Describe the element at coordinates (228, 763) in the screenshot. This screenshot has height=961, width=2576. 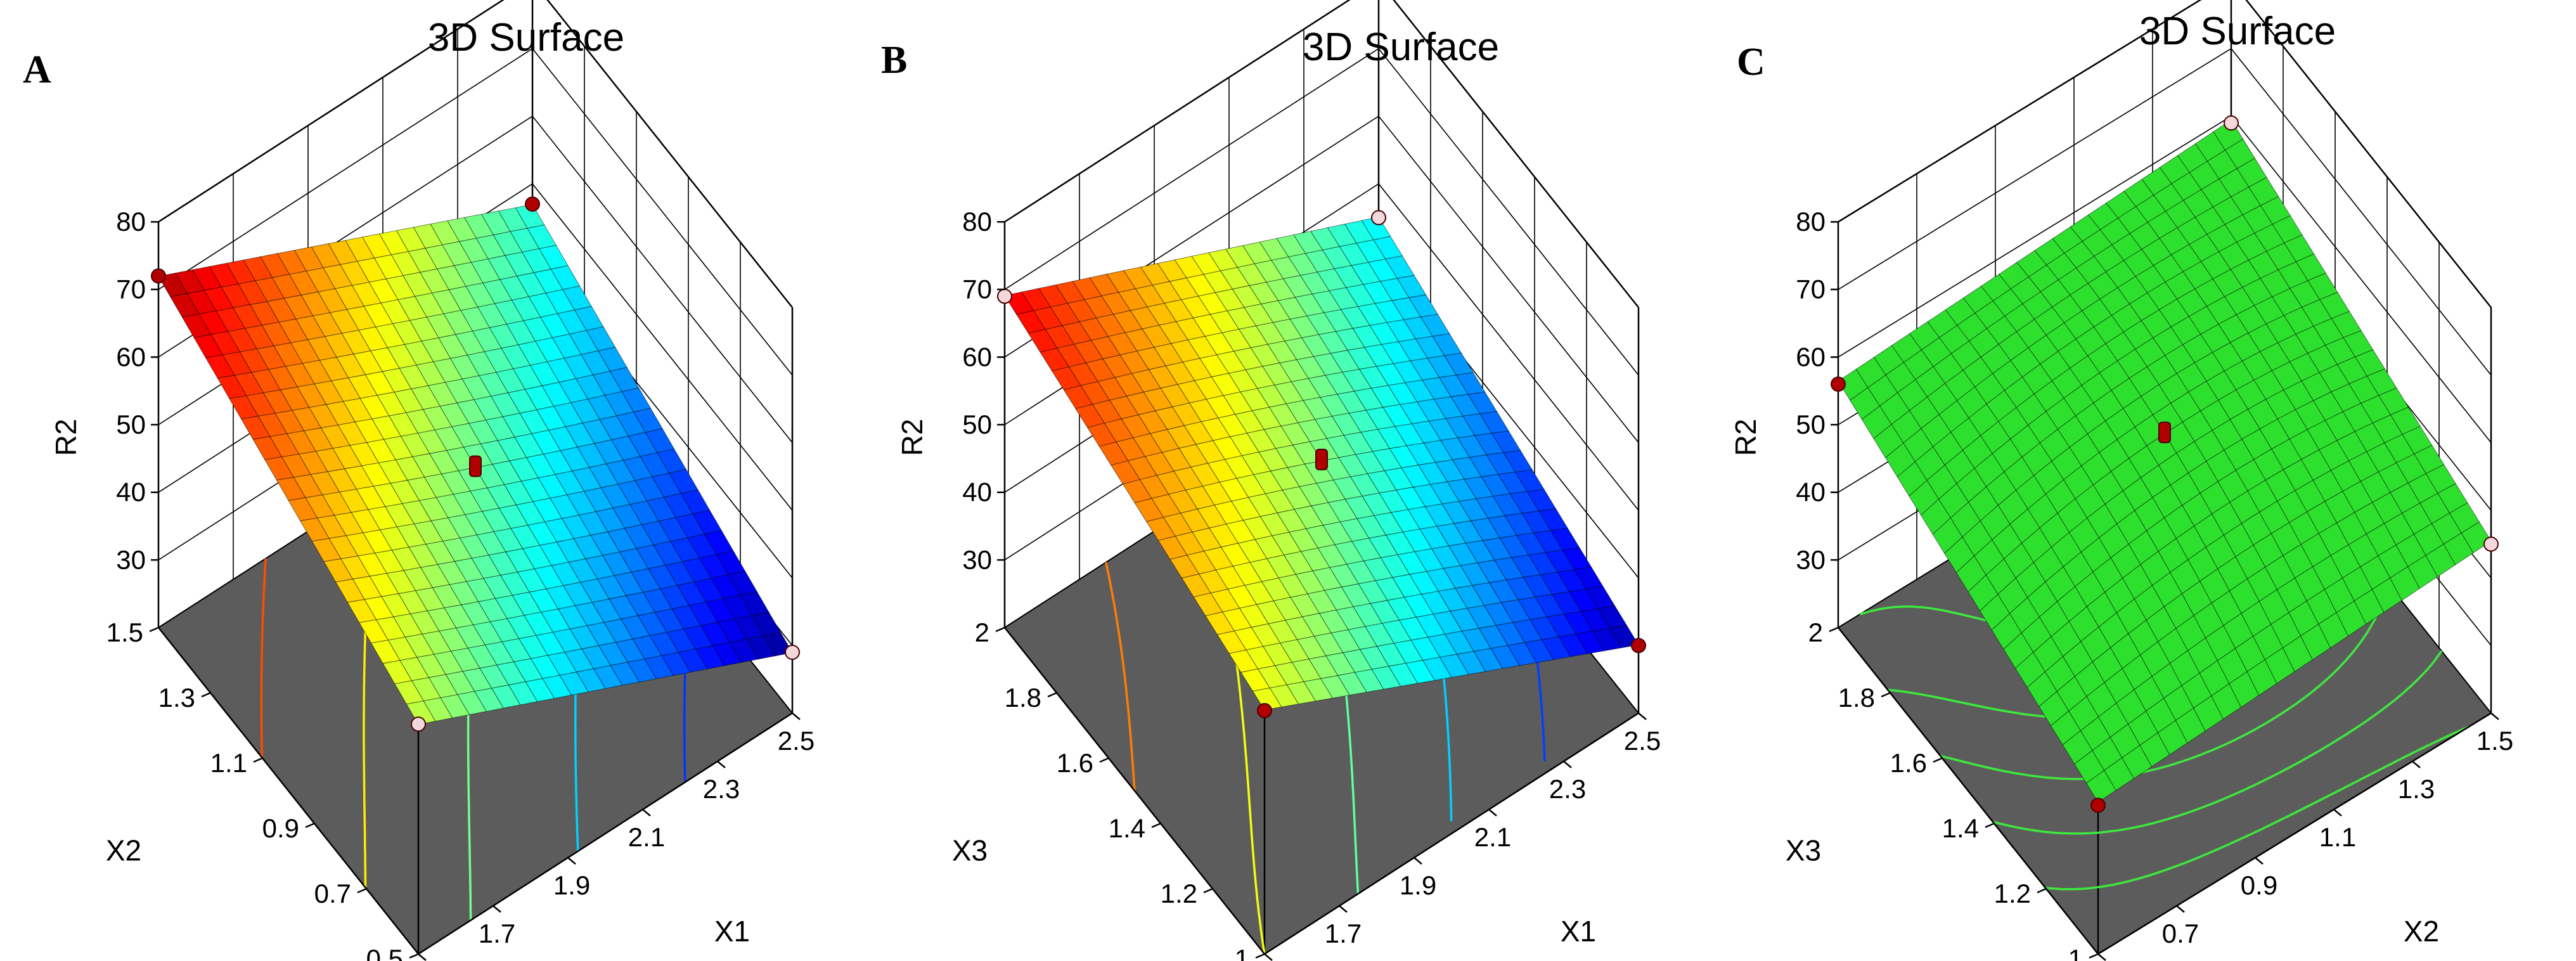
I see `y-tick-label: 1.1` at that location.